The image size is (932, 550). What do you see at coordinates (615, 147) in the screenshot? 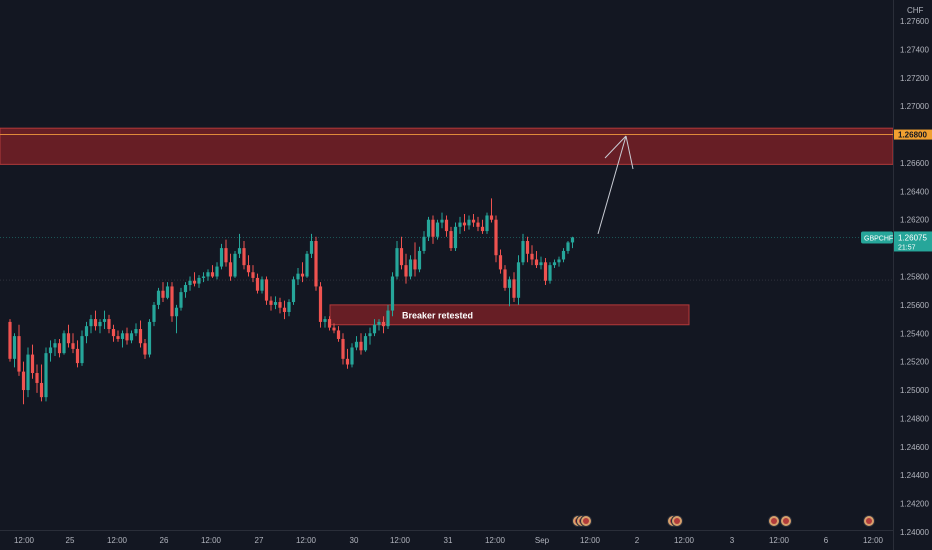
I see `projection-arrowhead-left` at bounding box center [615, 147].